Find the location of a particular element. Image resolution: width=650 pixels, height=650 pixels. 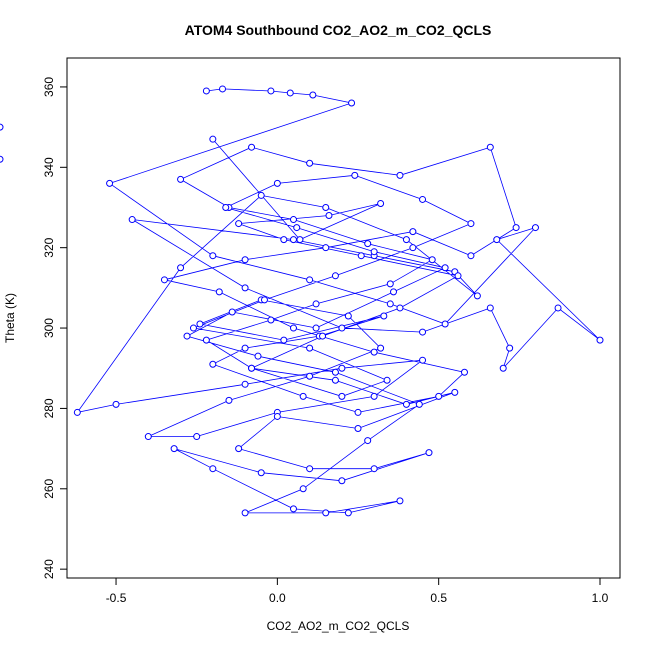

y-tick-label: 280 is located at coordinates (49, 408).